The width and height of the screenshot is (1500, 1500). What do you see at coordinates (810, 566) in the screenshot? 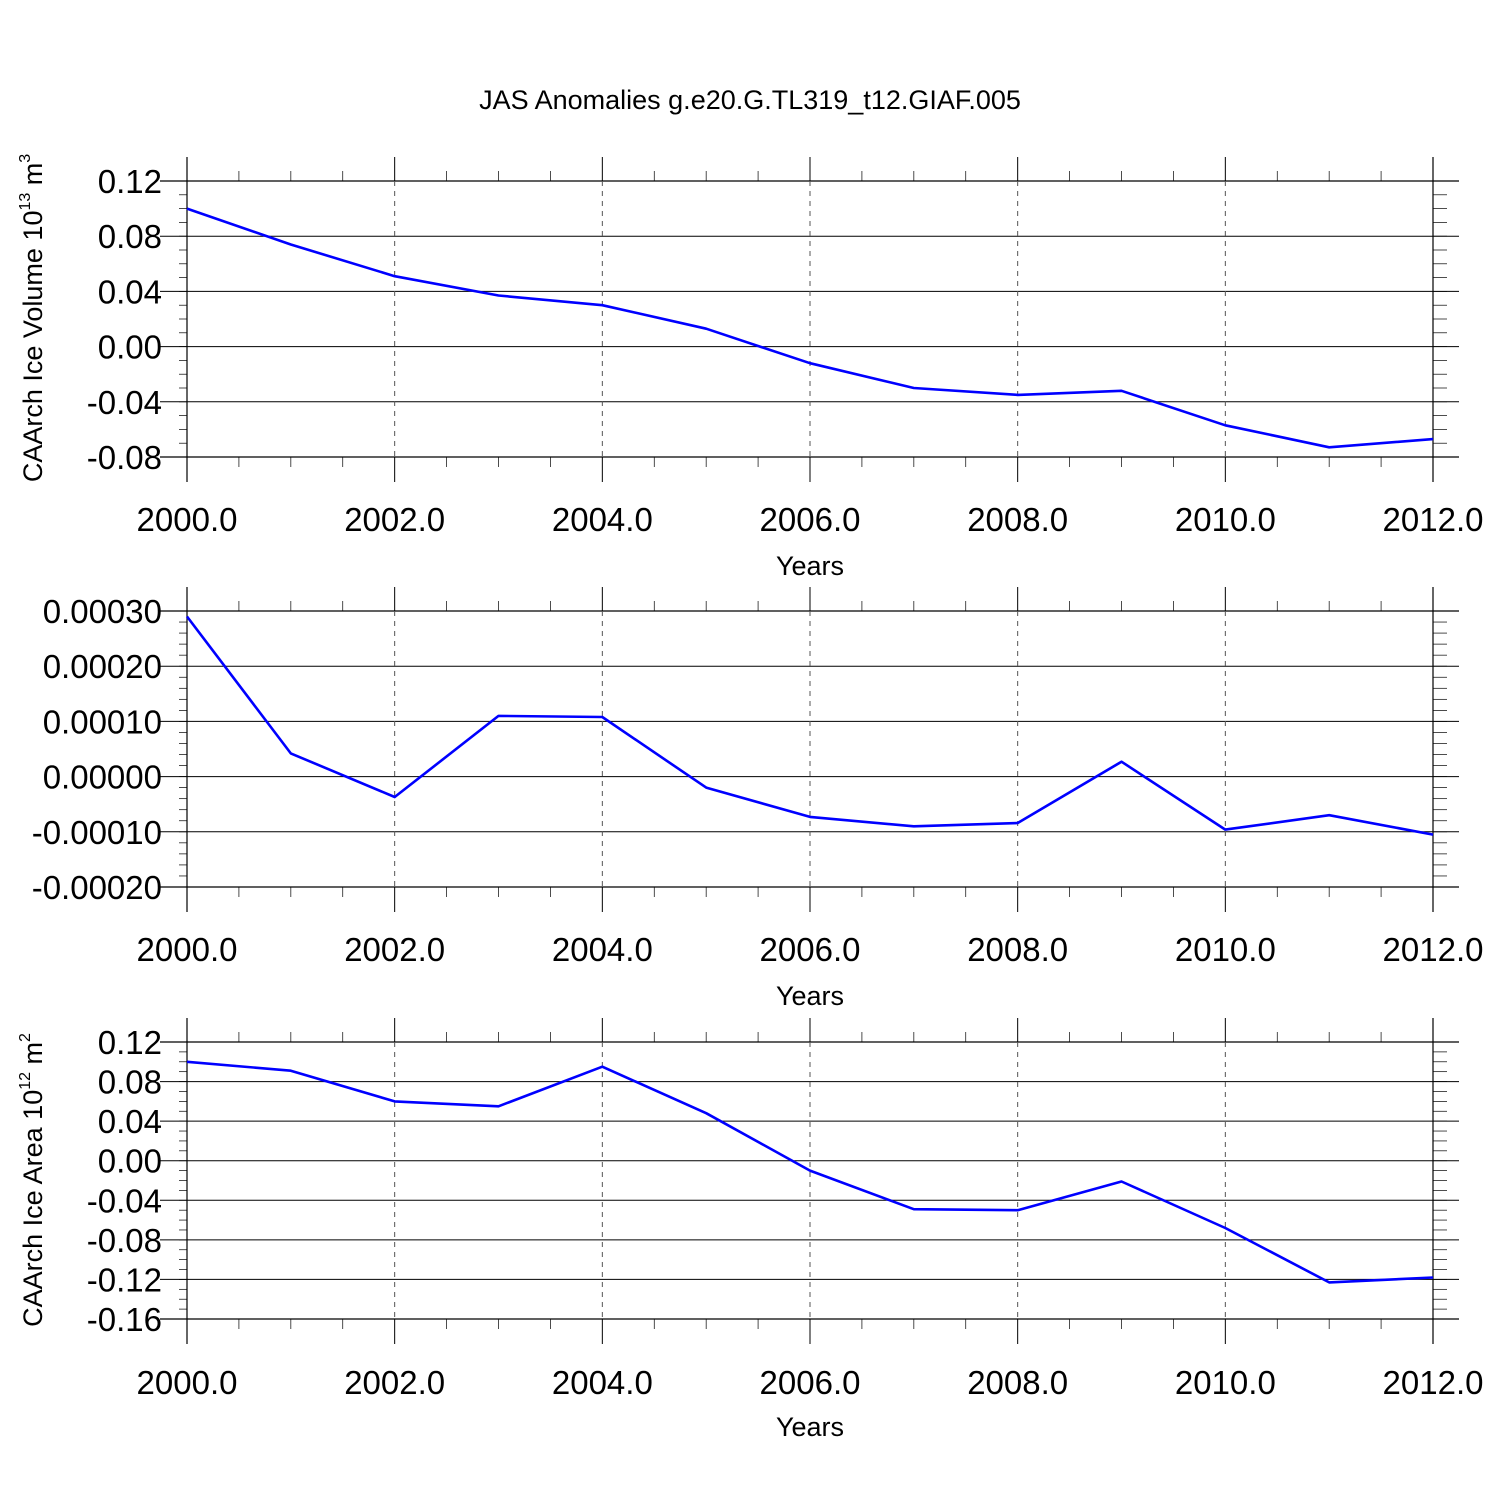
I see `panel-ice-volume-xlabel: Years` at bounding box center [810, 566].